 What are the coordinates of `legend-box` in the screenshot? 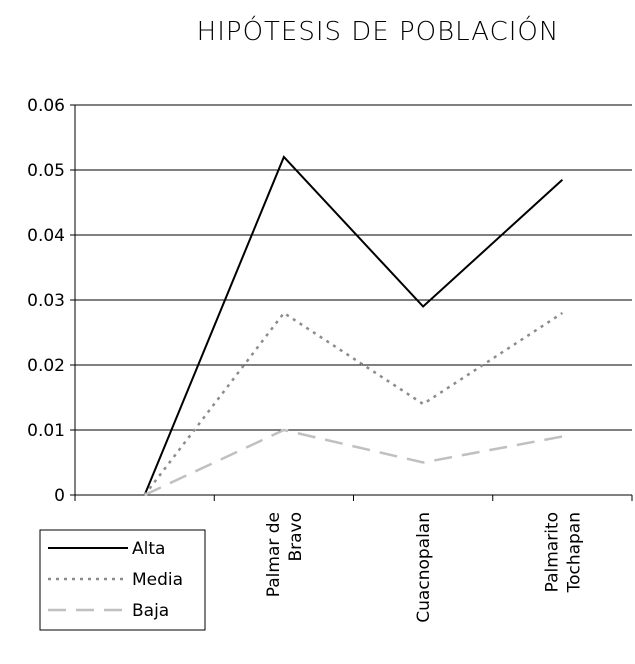 It's located at (122, 580).